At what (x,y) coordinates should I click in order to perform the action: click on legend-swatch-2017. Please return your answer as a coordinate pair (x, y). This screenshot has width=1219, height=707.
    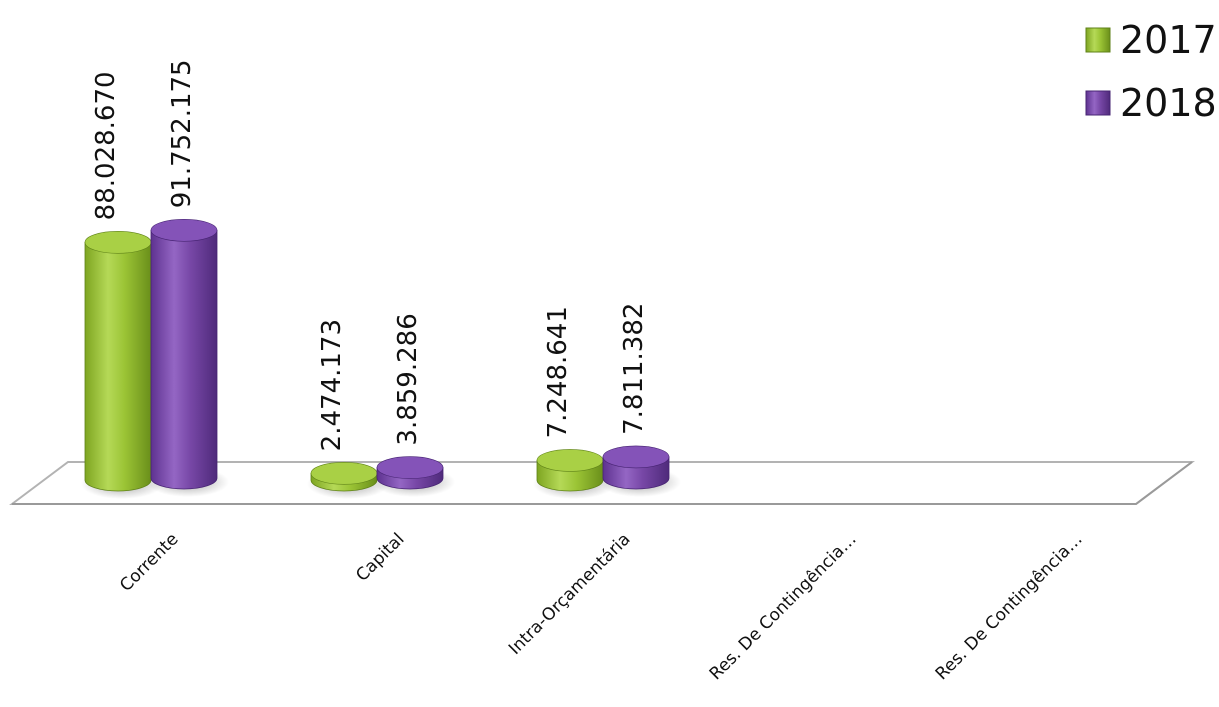
    Looking at the image, I should click on (1098, 40).